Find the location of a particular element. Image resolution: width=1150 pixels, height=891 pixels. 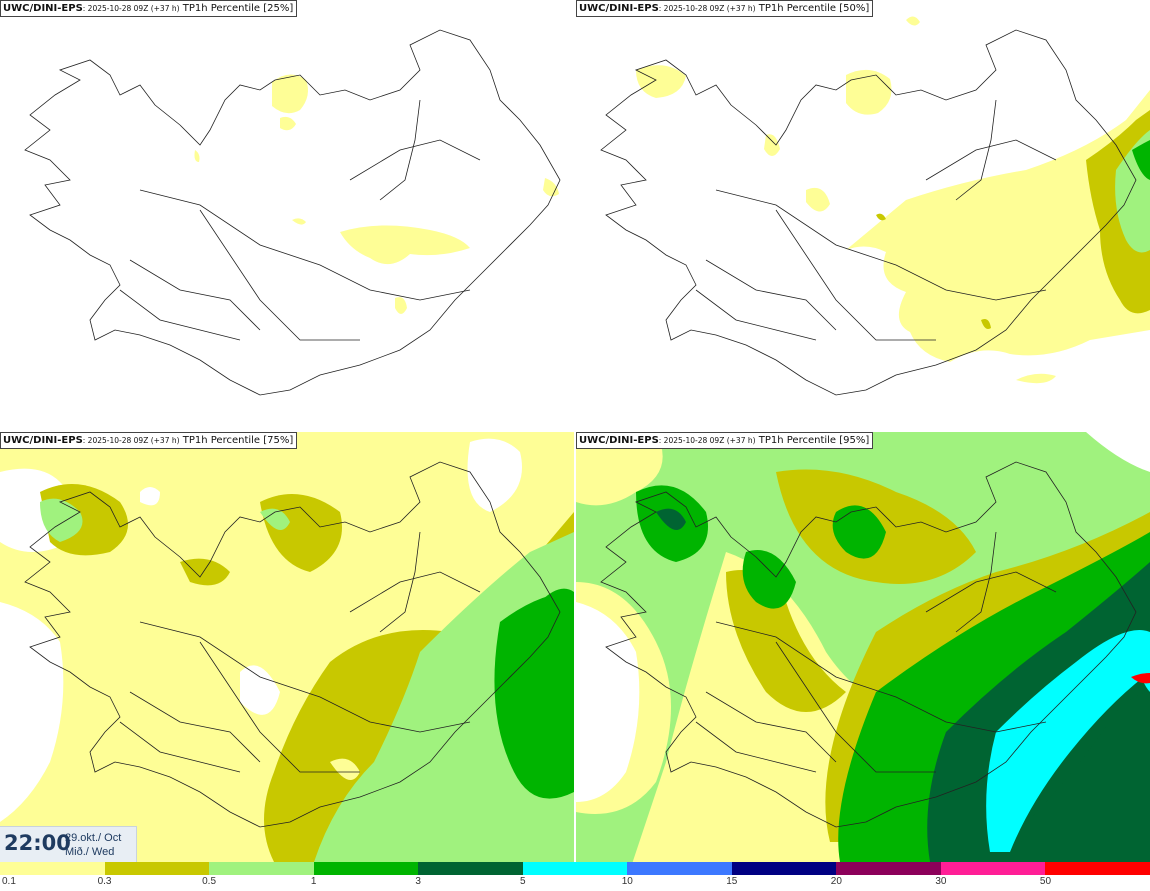

legend-tick-label: 50 is located at coordinates (1045, 881).